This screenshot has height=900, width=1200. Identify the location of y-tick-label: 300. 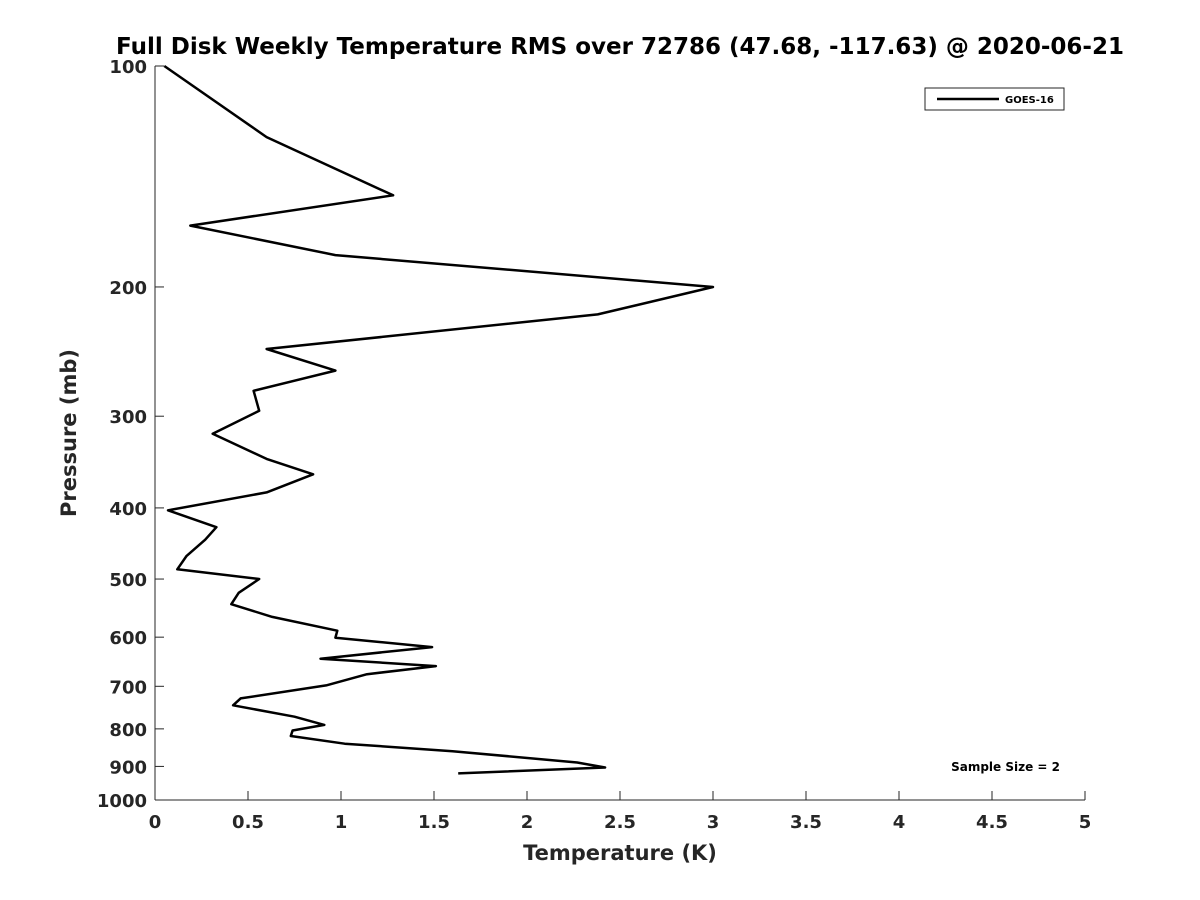
(128, 417).